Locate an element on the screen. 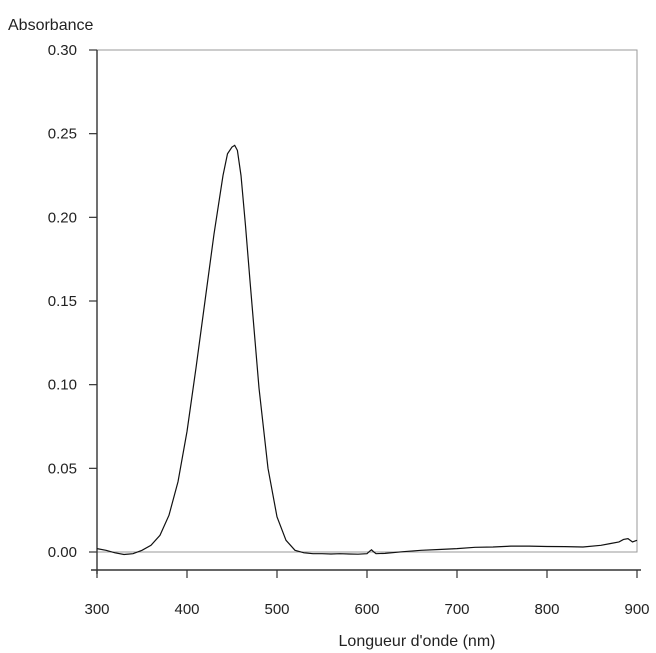 This screenshot has height=653, width=656. y-tick-label: 0.15 is located at coordinates (62, 301).